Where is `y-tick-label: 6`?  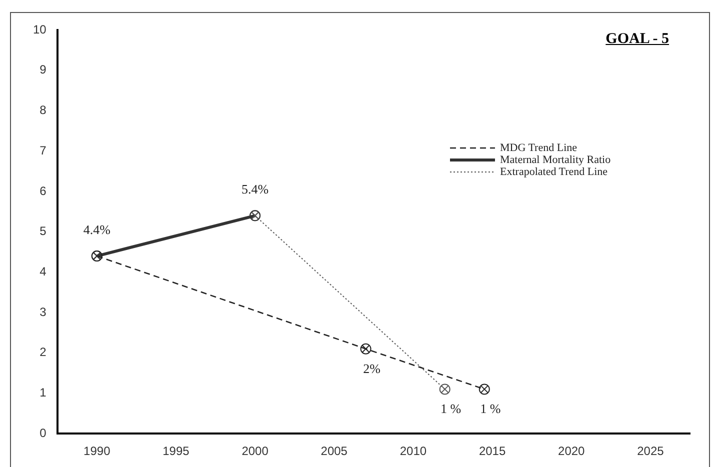
y-tick-label: 6 is located at coordinates (43, 191).